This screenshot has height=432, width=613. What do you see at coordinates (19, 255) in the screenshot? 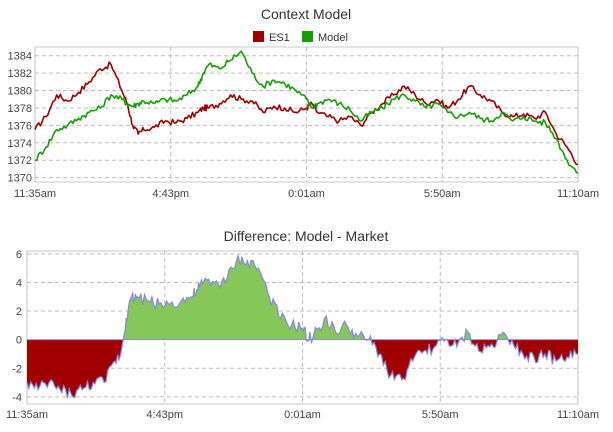
I see `bottom-y-tick-label: 6` at bounding box center [19, 255].